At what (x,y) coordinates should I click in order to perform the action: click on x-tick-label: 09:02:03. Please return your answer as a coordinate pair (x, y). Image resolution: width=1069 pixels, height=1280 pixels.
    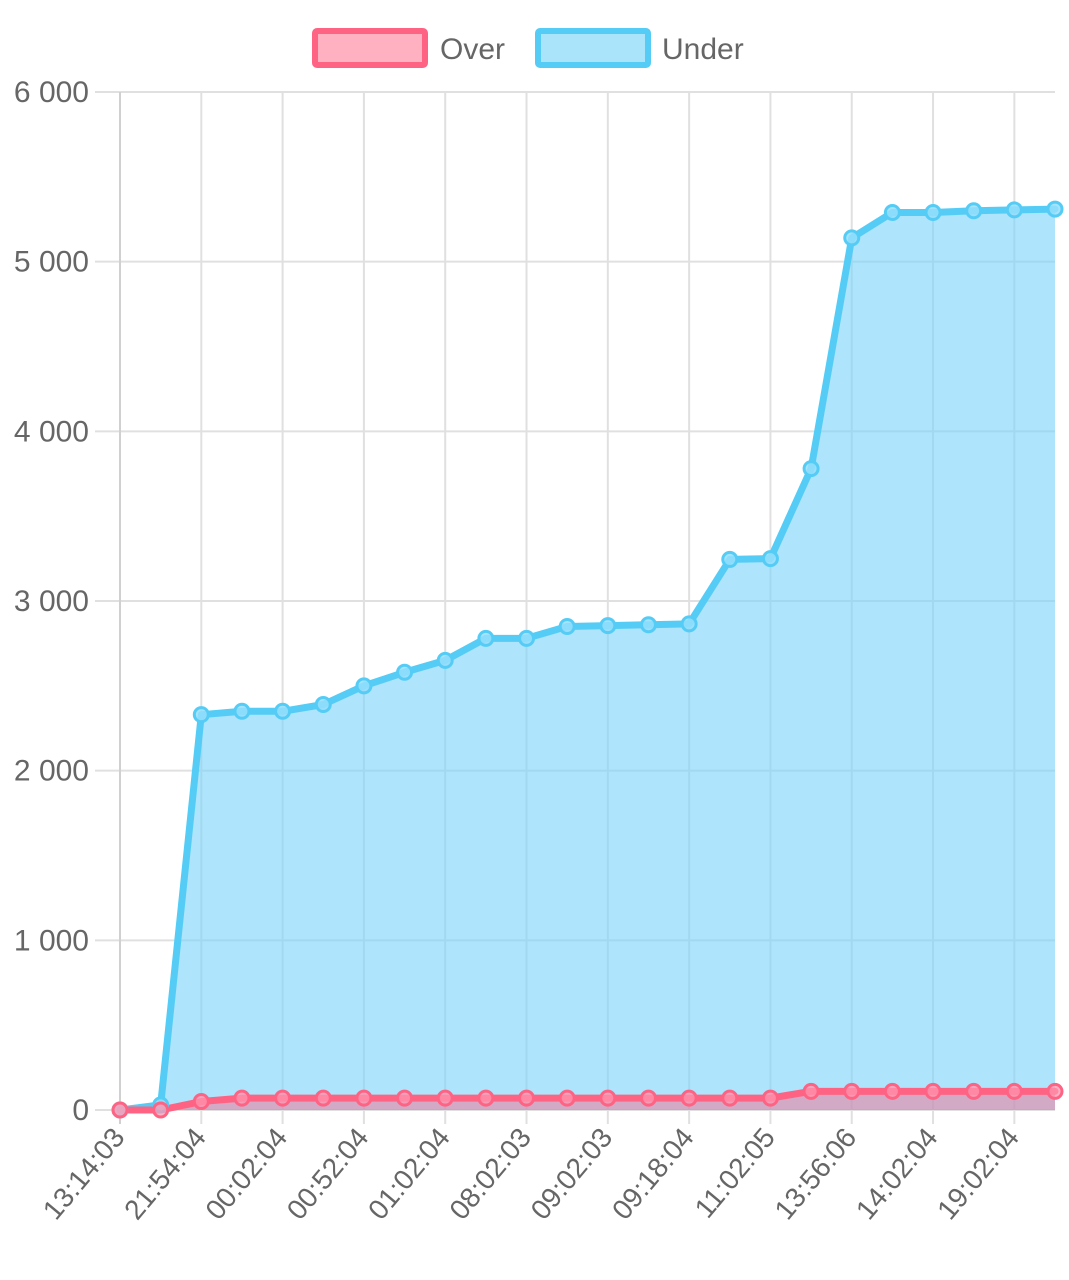
    Looking at the image, I should click on (572, 1173).